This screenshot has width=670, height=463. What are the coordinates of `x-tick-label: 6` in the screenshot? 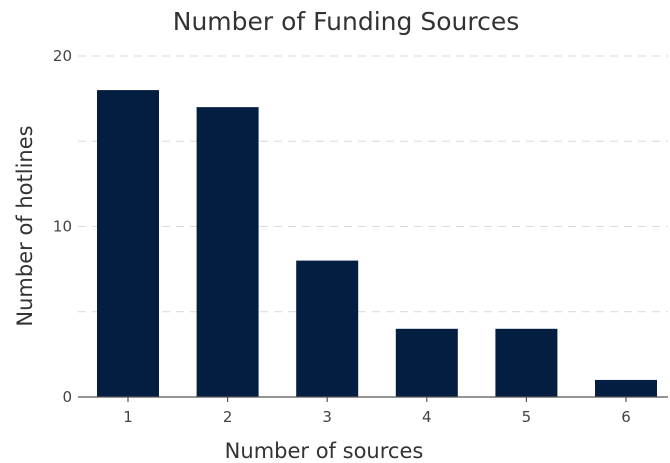 It's located at (626, 417).